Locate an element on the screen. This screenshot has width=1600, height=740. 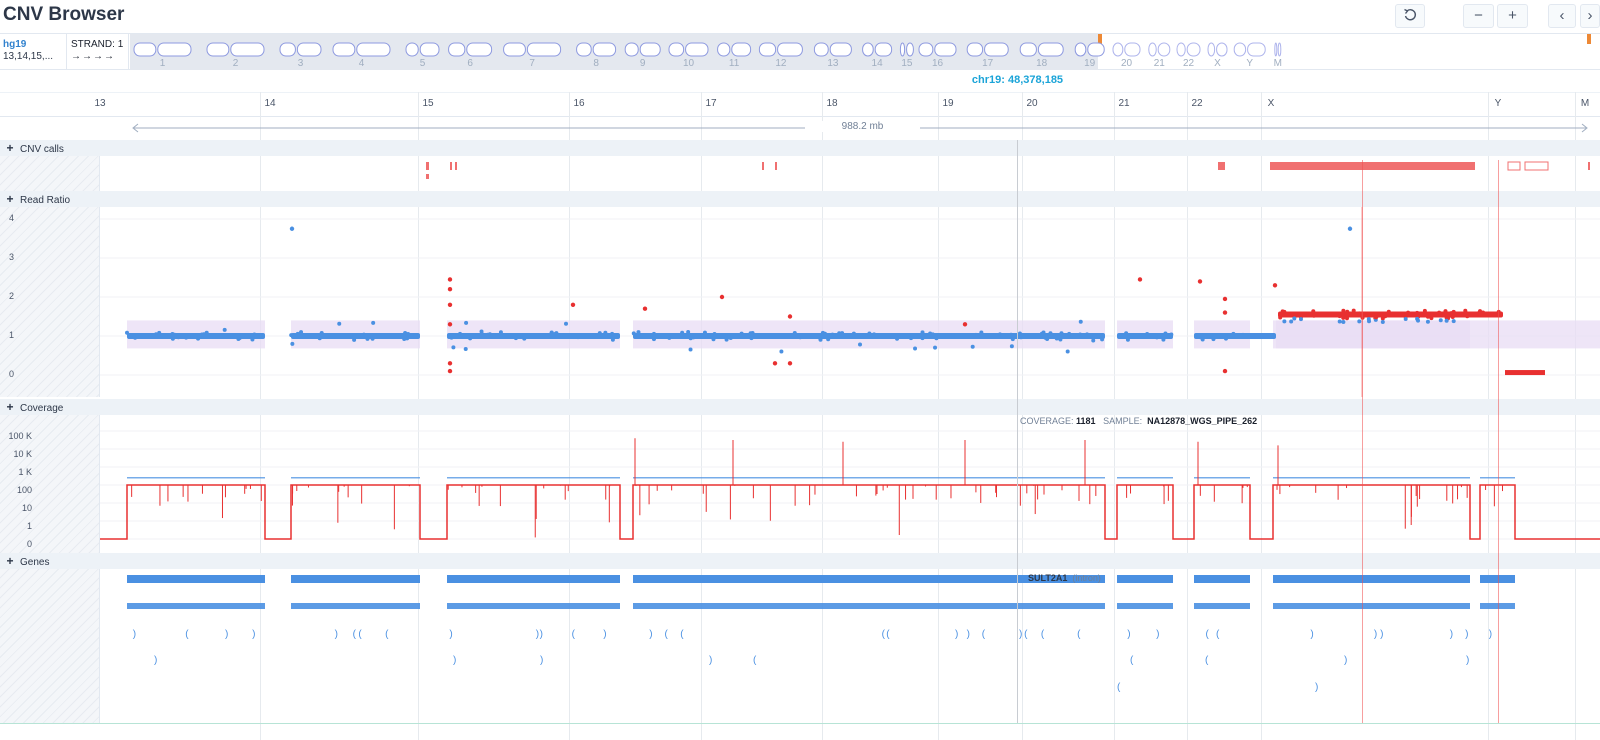
track-header-genes: + Genes is located at coordinates (800, 561).